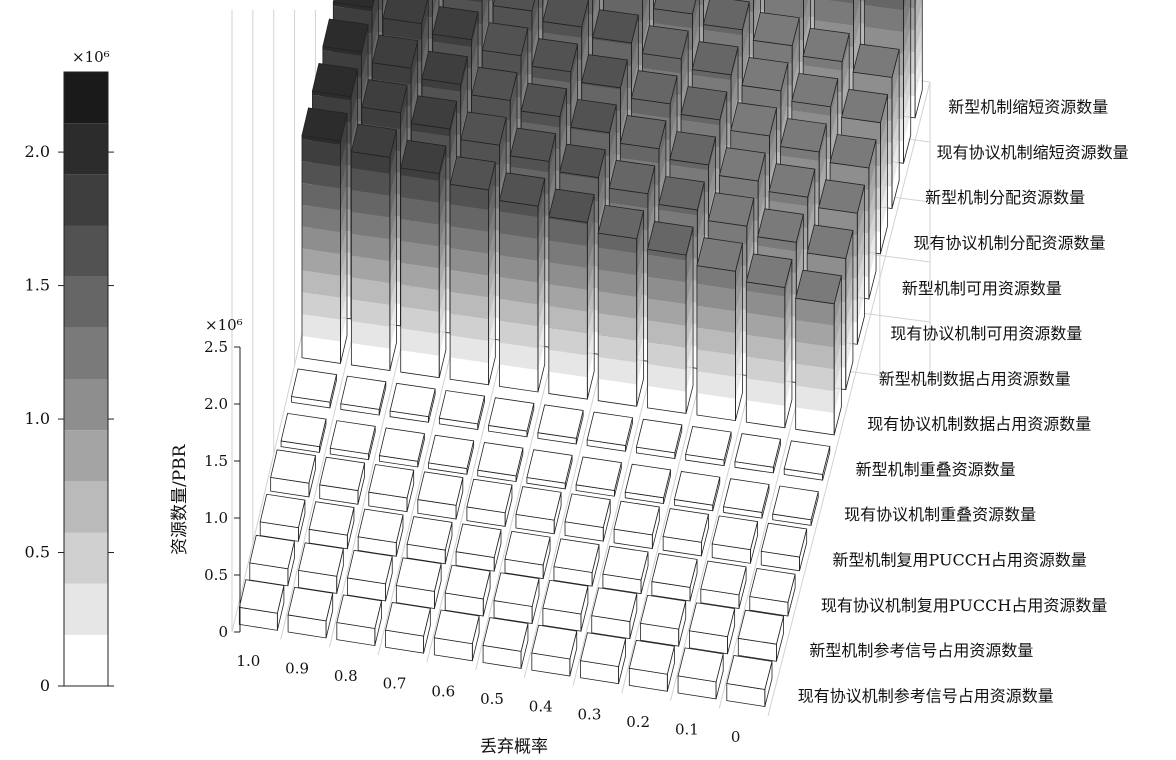  Describe the element at coordinates (37, 285) in the screenshot. I see `colorbar-tick-label: 1.5` at that location.